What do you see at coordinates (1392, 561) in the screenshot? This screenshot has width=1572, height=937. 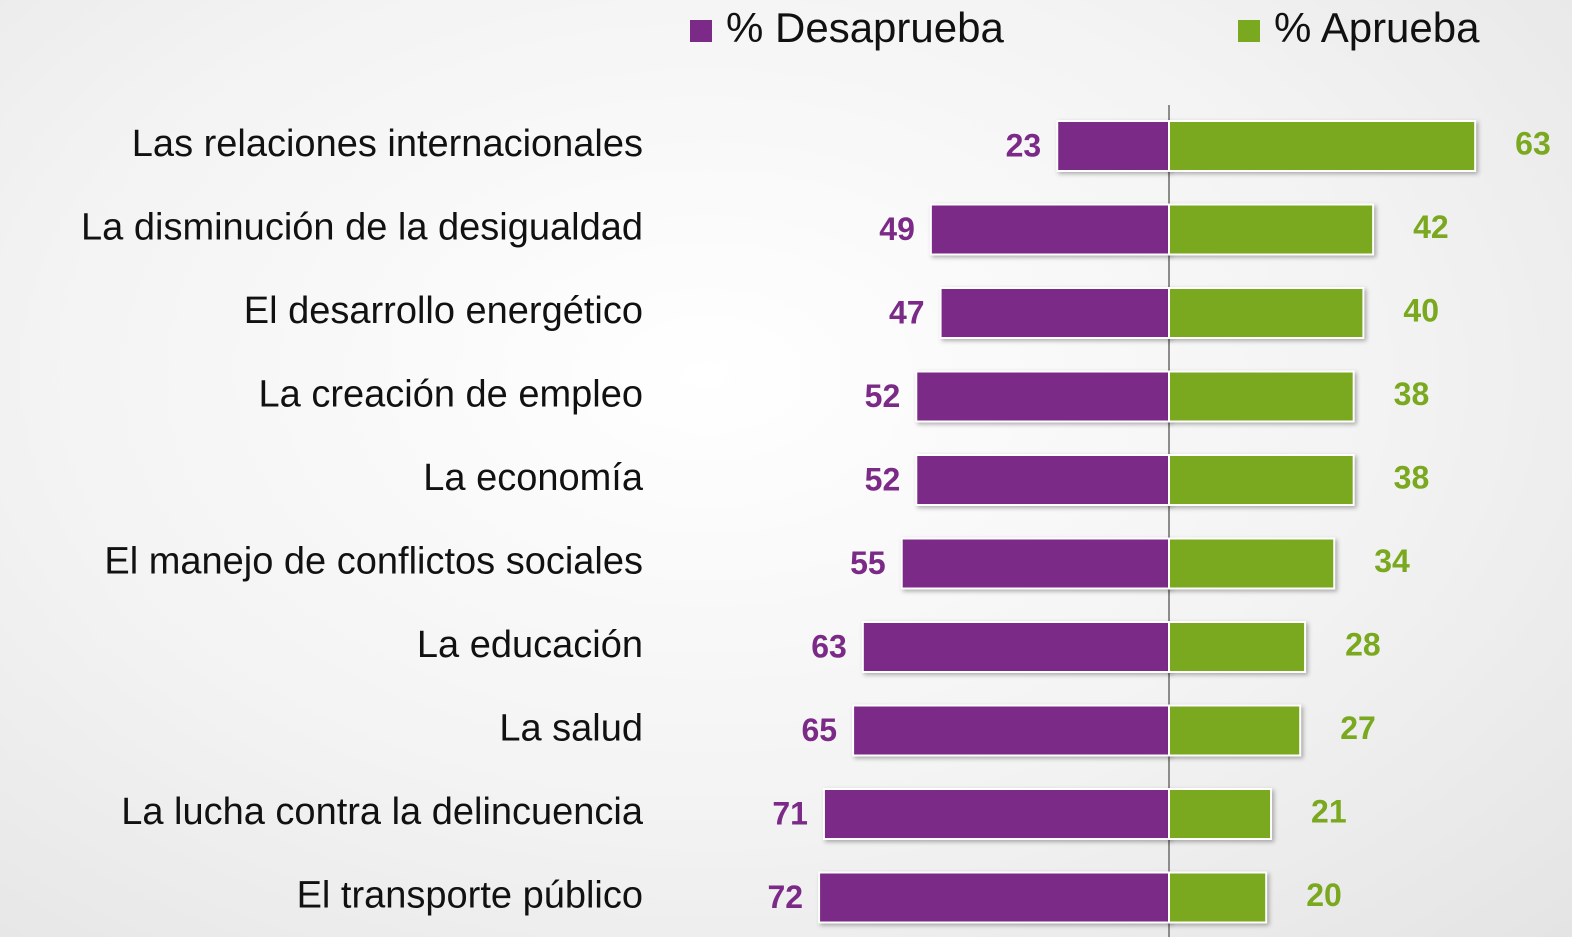 I see `value-label: 34` at bounding box center [1392, 561].